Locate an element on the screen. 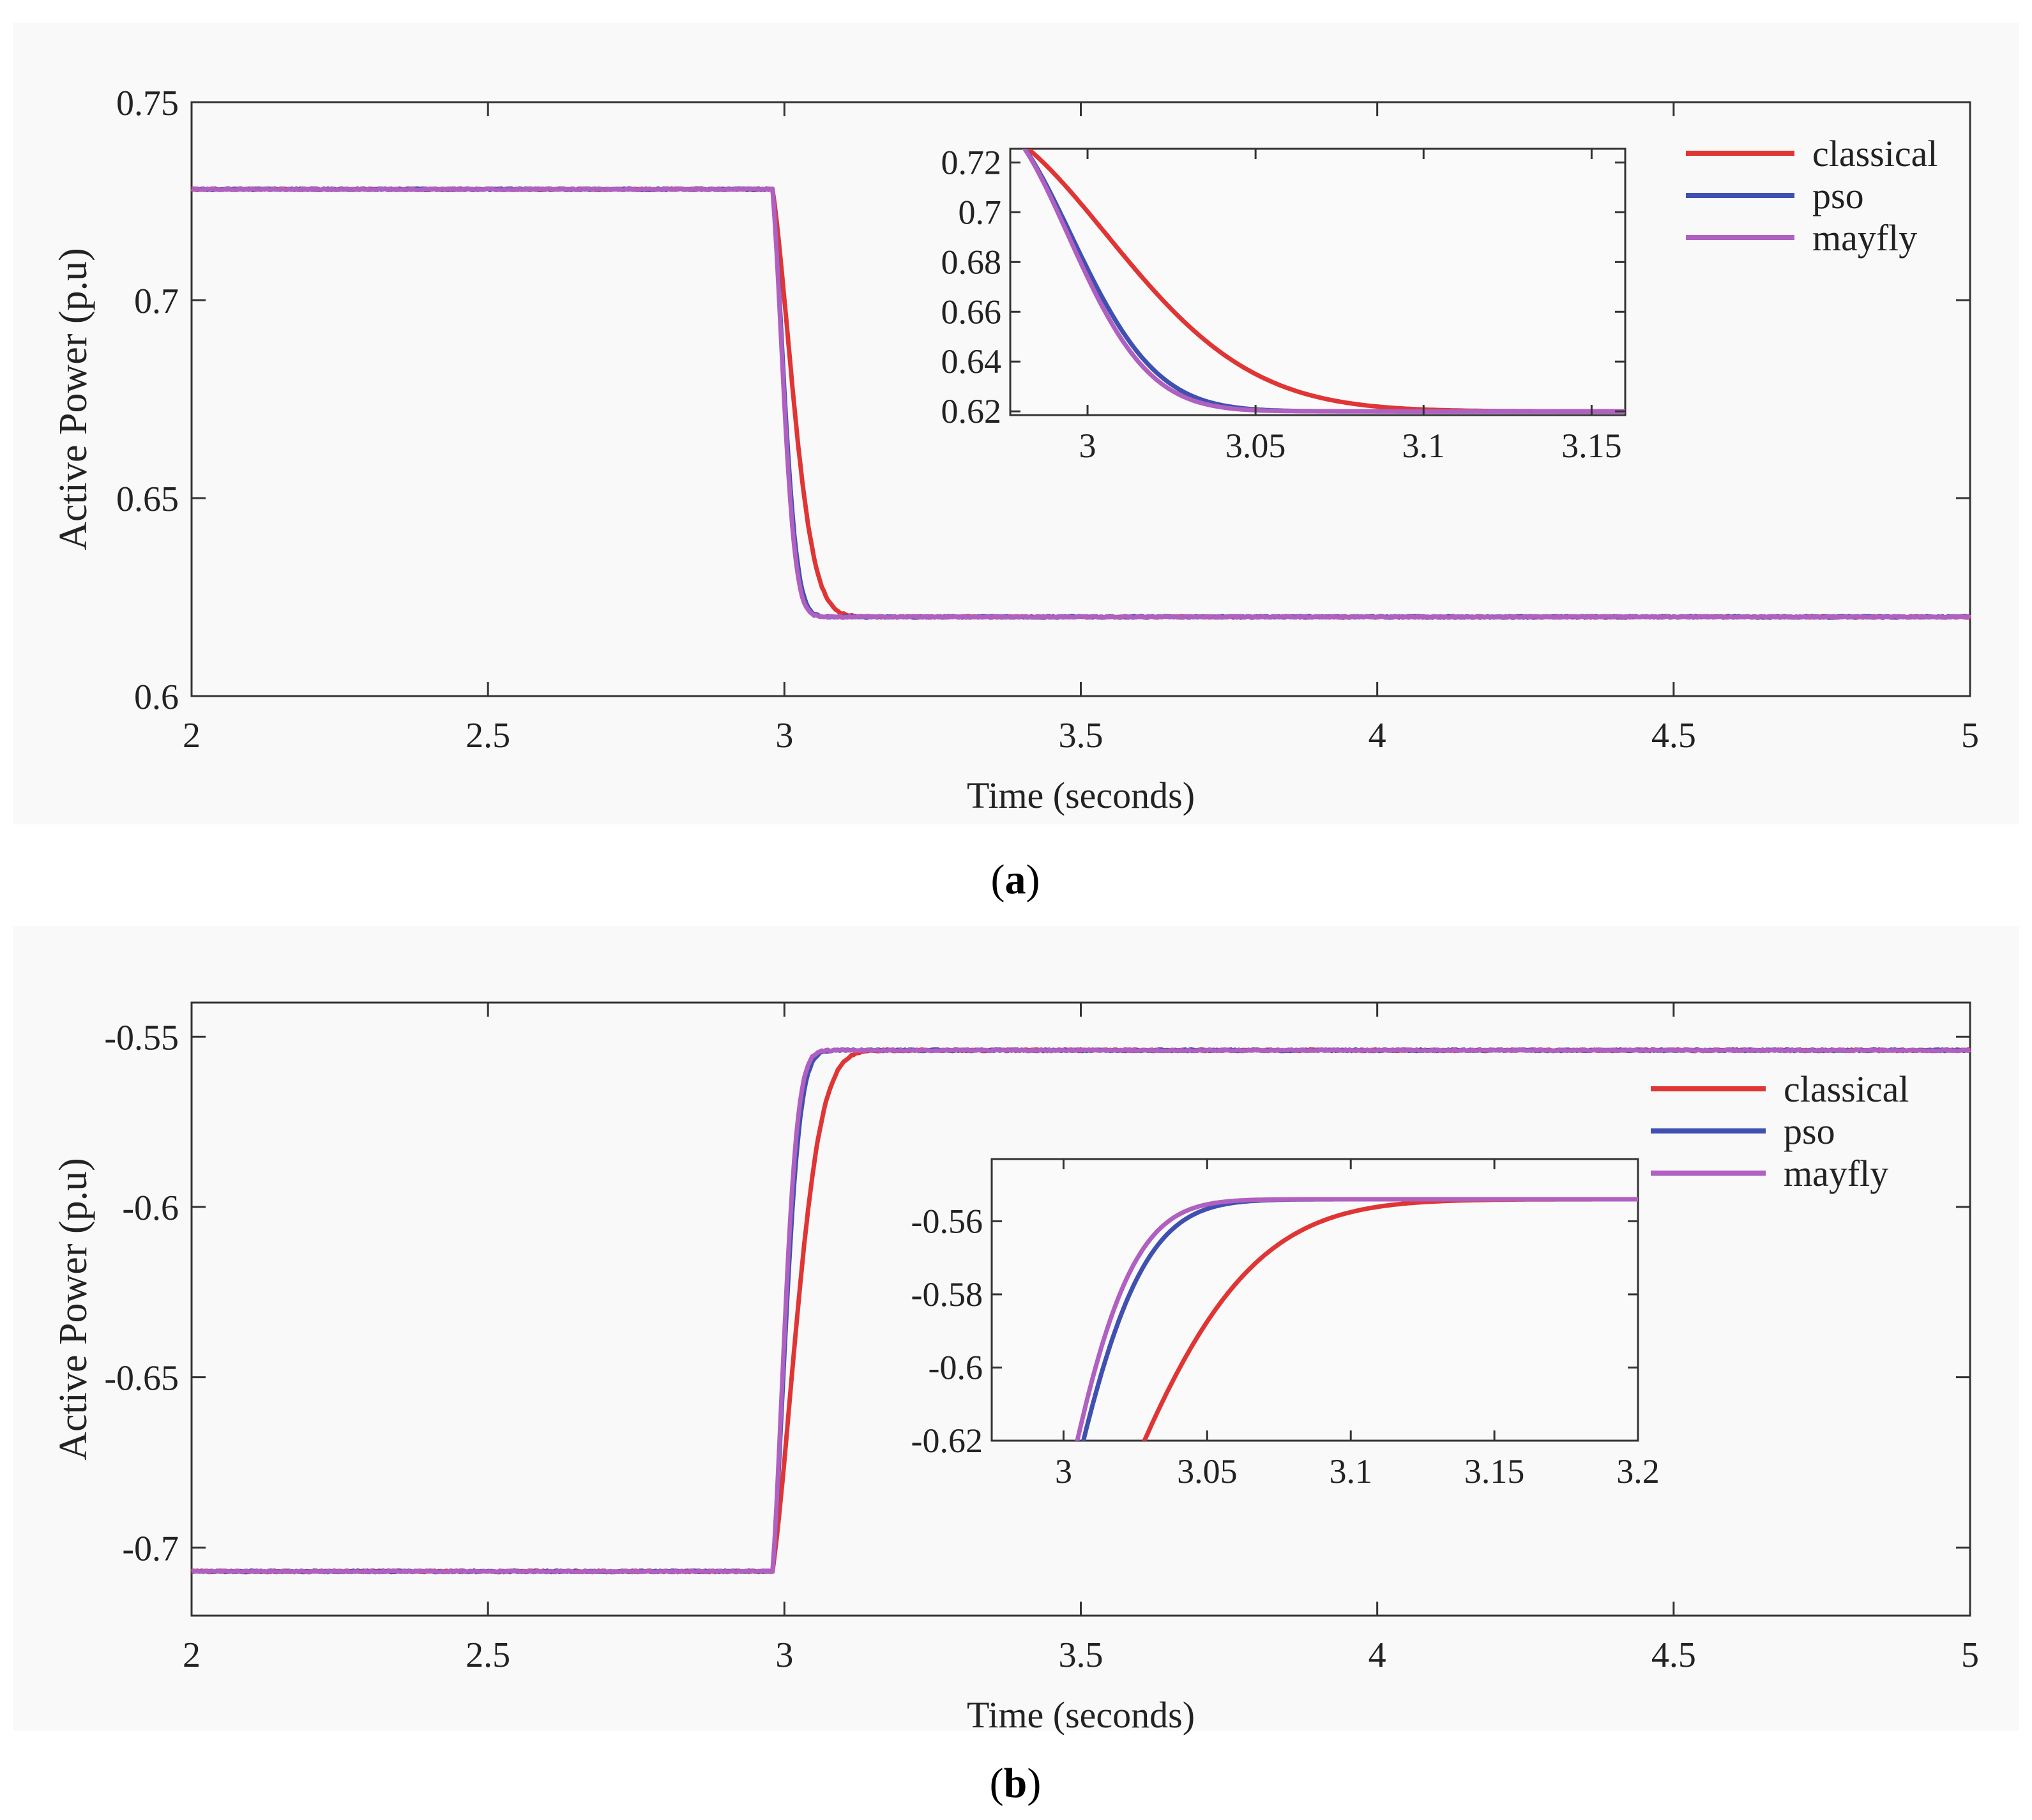  x-tick-label-b: 4 is located at coordinates (1377, 1655).